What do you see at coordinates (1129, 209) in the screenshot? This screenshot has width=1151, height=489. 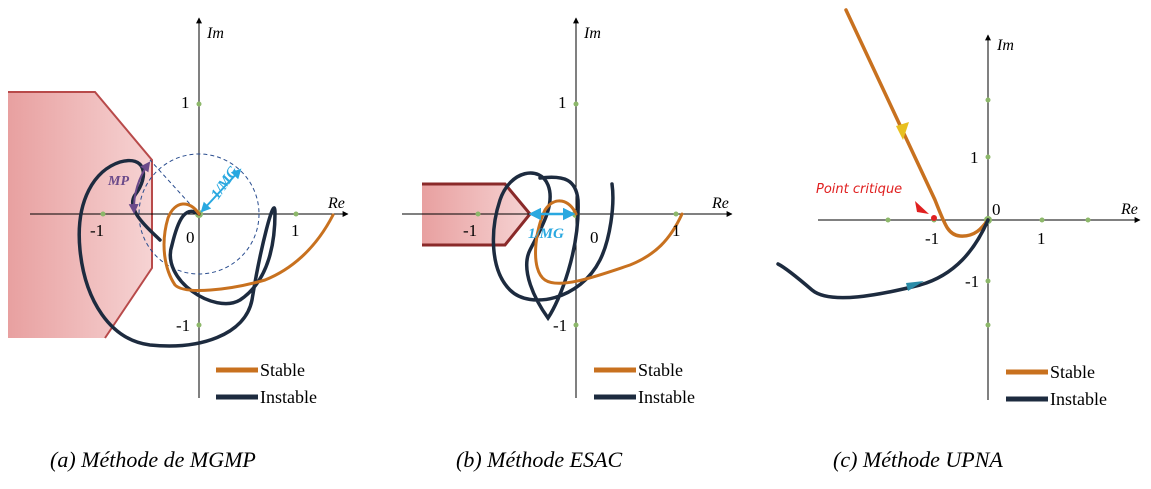 I see `re-axis-label-c: Re` at bounding box center [1129, 209].